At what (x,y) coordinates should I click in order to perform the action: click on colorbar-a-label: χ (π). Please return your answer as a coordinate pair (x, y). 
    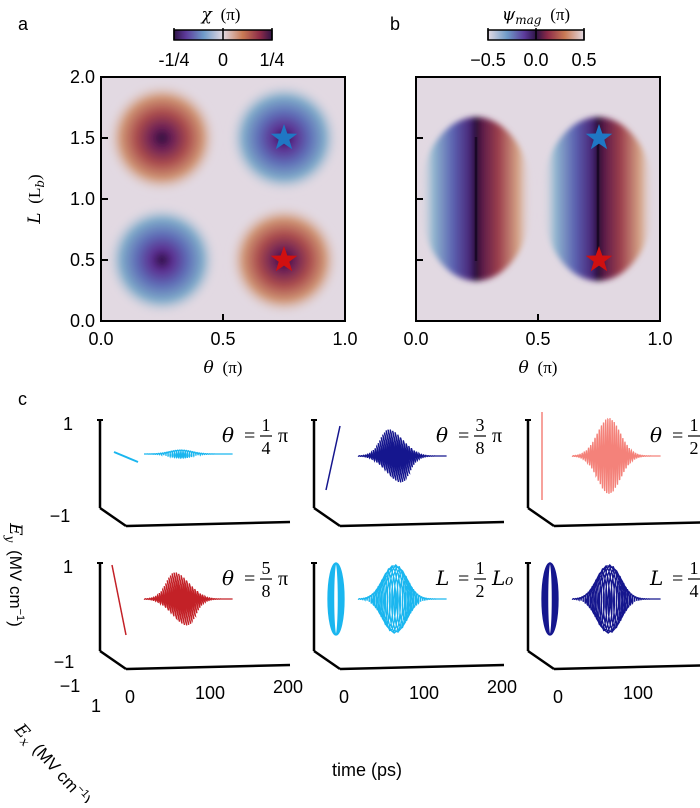
    Looking at the image, I should click on (221, 15).